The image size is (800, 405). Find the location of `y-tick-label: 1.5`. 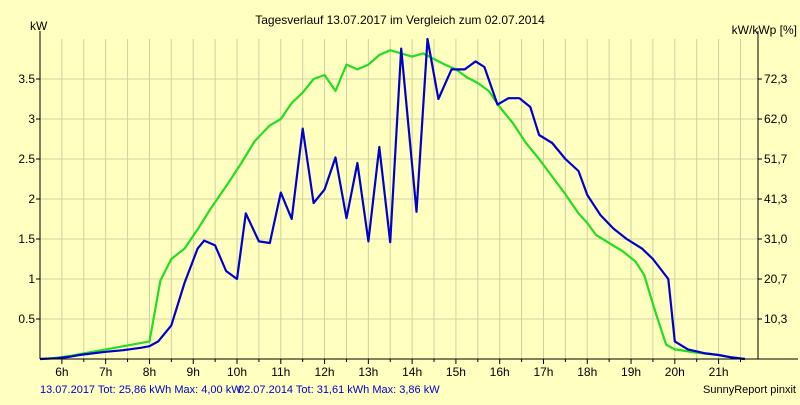

y-tick-label: 1.5 is located at coordinates (26, 239).